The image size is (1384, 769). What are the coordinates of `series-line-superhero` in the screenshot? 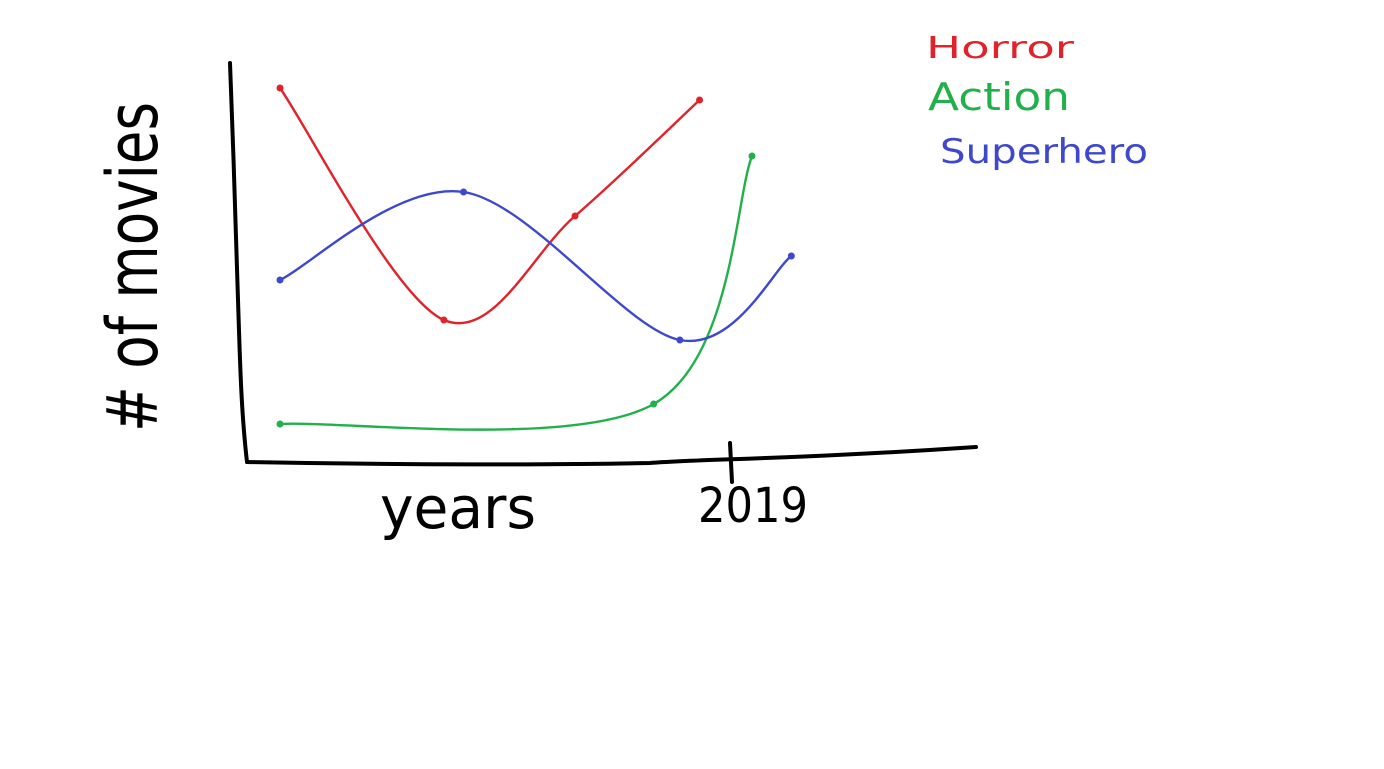 It's located at (535, 266).